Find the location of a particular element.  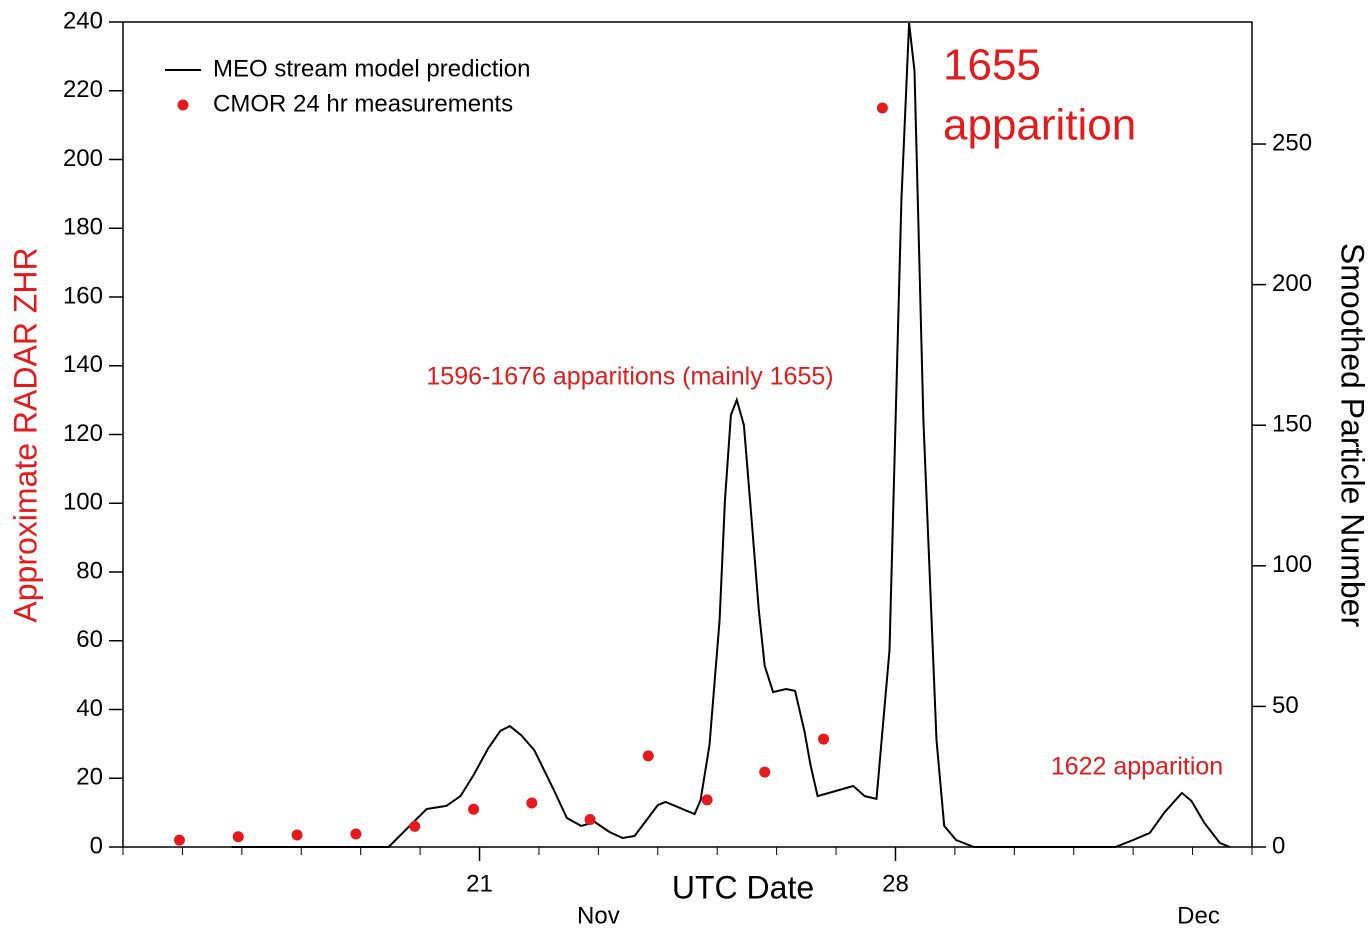

y-tick-label: 160 is located at coordinates (83, 295).